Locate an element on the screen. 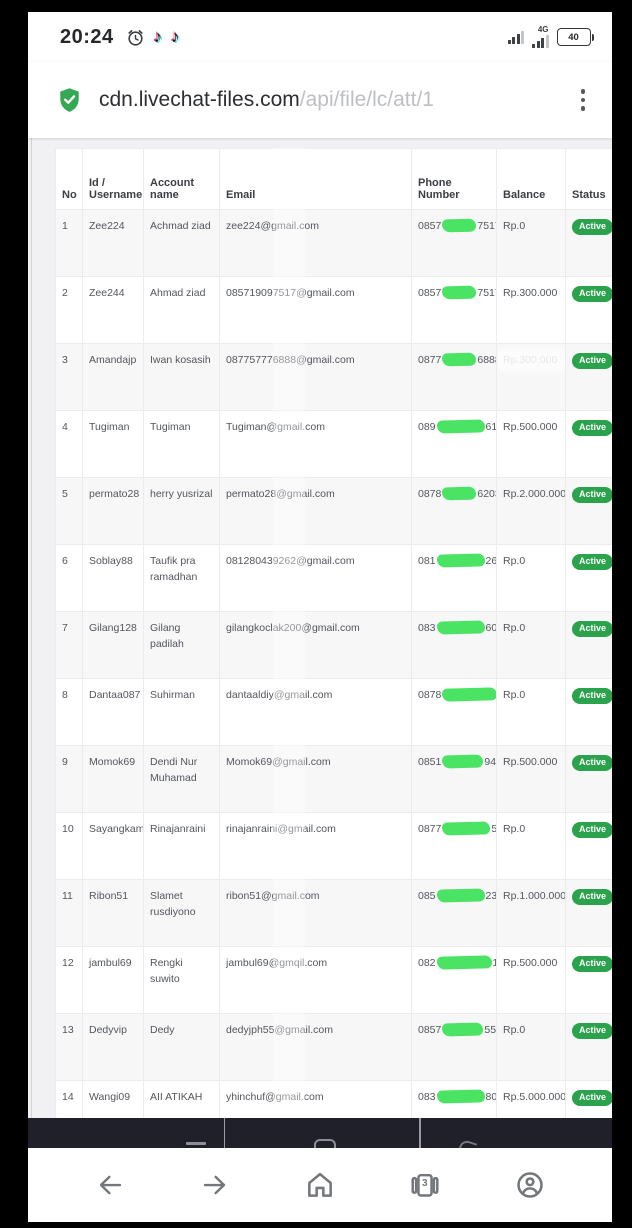 The height and width of the screenshot is (1228, 632). cell-phone: 089611 is located at coordinates (454, 444).